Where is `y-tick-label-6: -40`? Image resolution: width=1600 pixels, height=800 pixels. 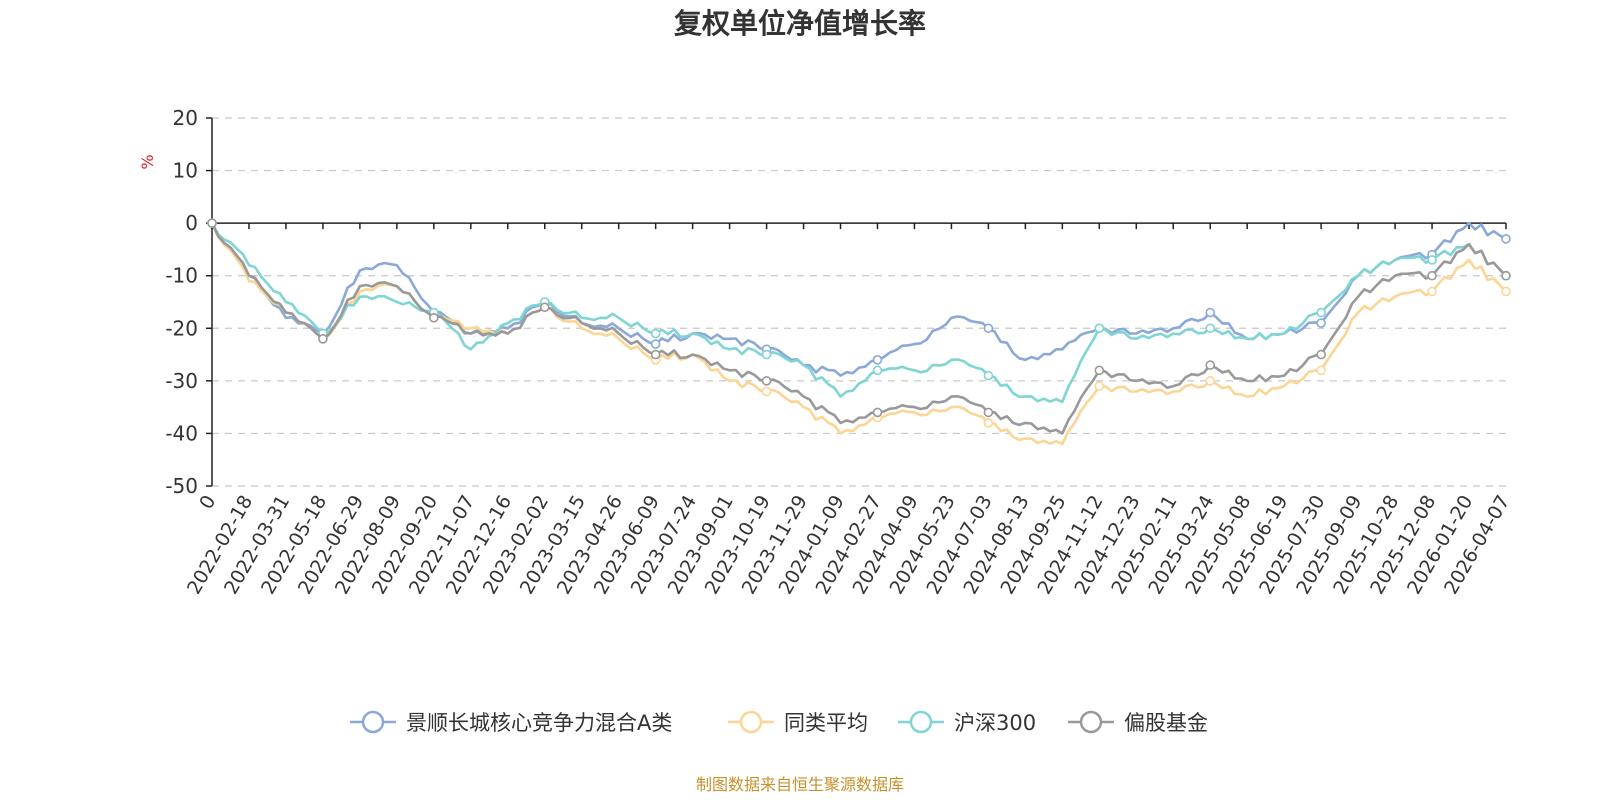 y-tick-label-6: -40 is located at coordinates (181, 433).